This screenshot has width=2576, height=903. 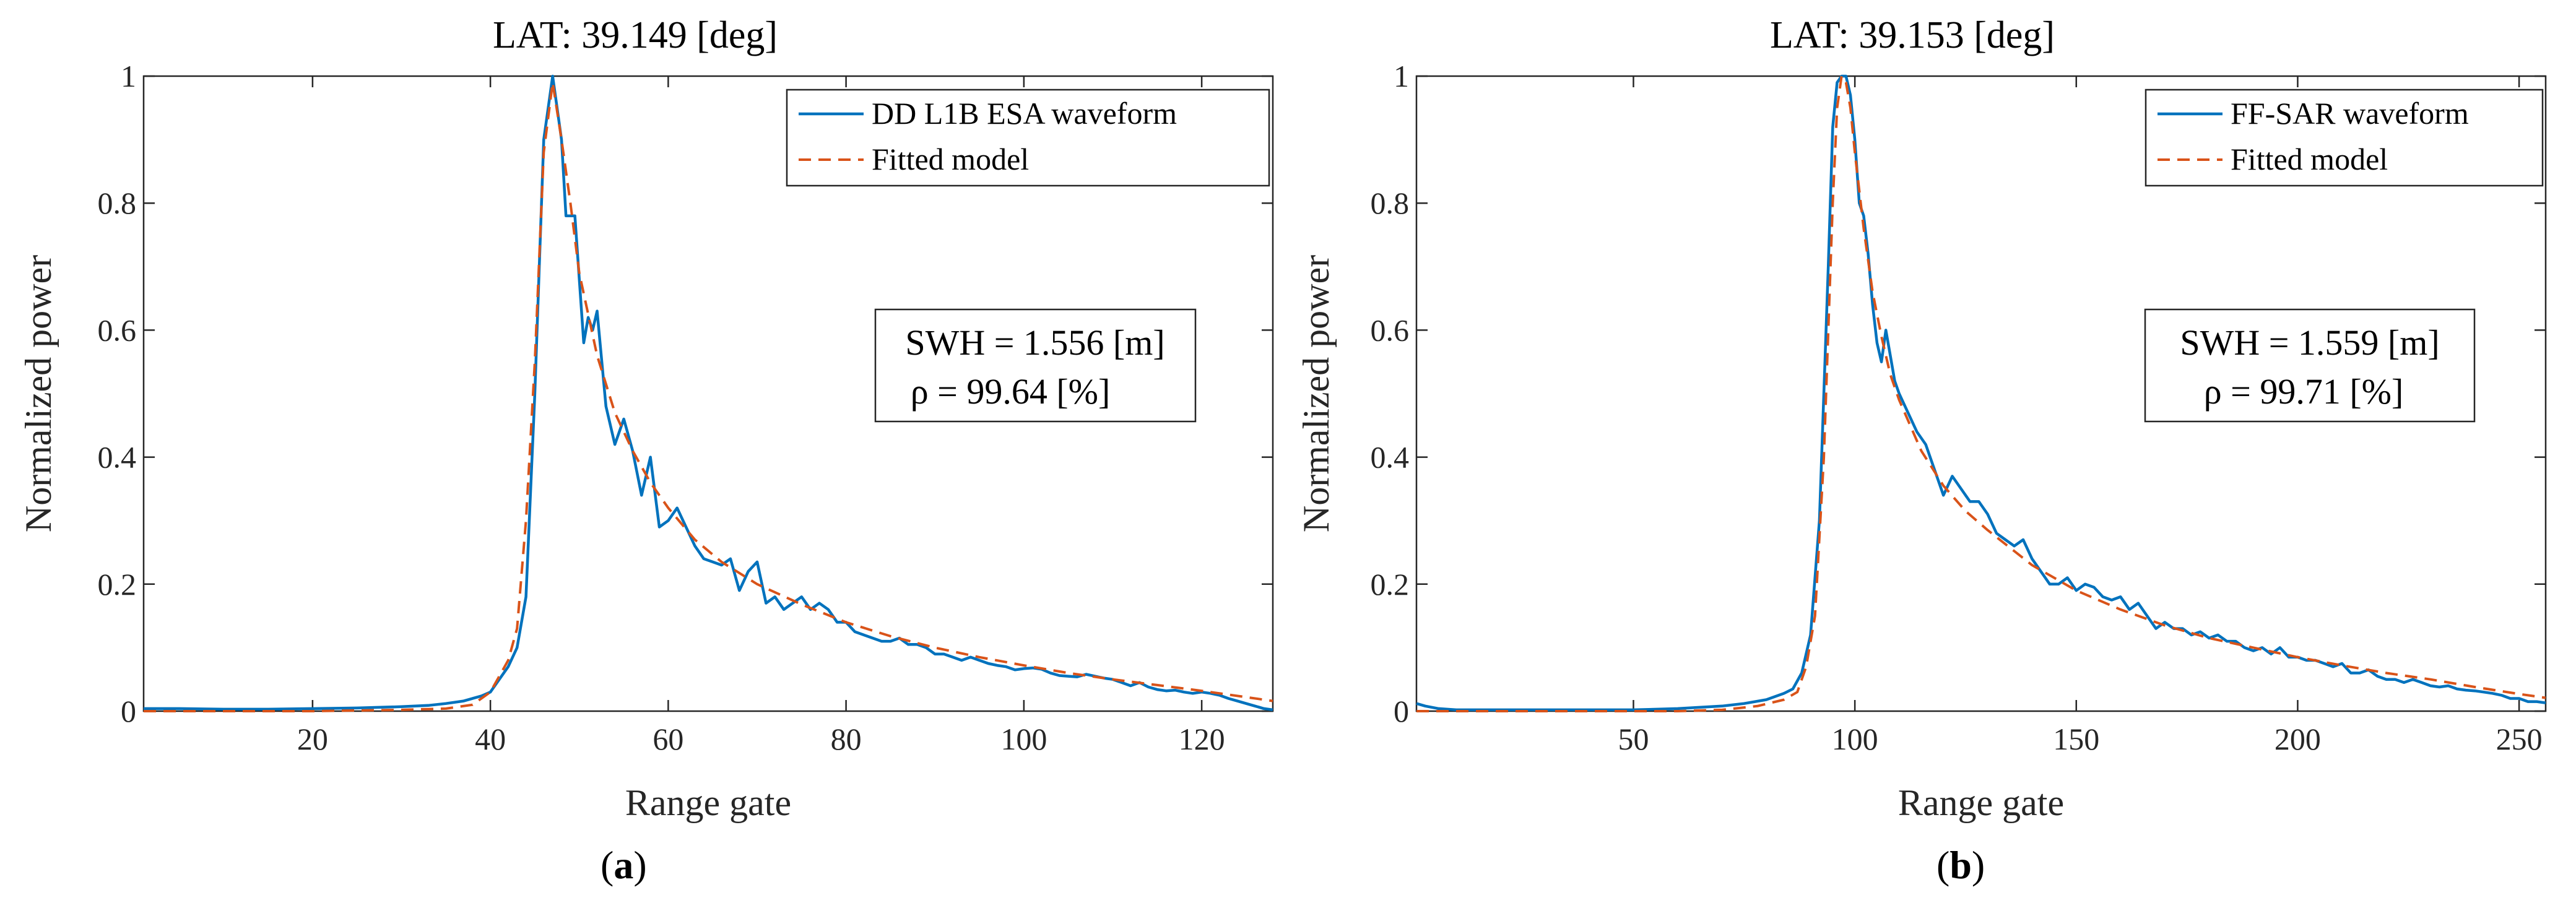 I want to click on rho-value-b: ρ = 99.71 [%], so click(x=2304, y=391).